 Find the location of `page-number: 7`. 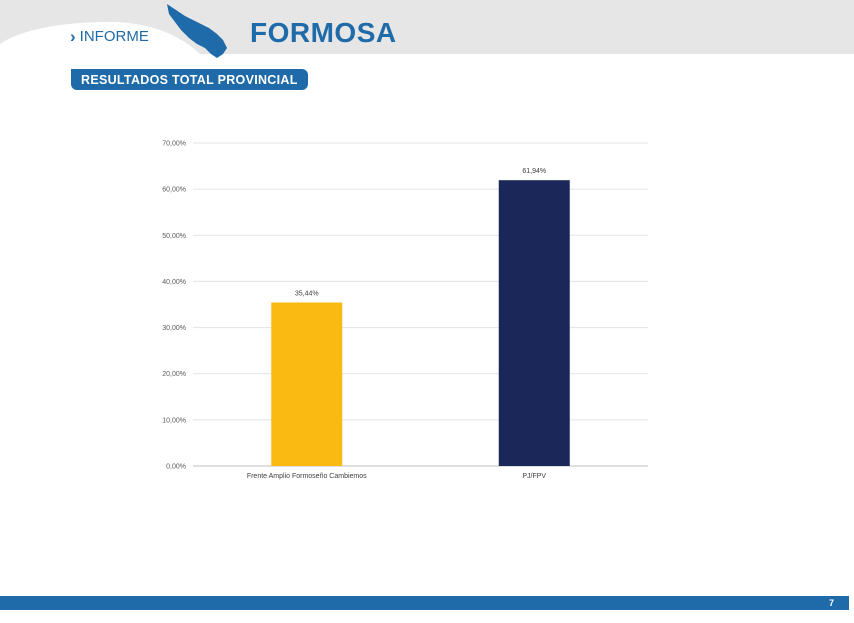

page-number: 7 is located at coordinates (831, 603).